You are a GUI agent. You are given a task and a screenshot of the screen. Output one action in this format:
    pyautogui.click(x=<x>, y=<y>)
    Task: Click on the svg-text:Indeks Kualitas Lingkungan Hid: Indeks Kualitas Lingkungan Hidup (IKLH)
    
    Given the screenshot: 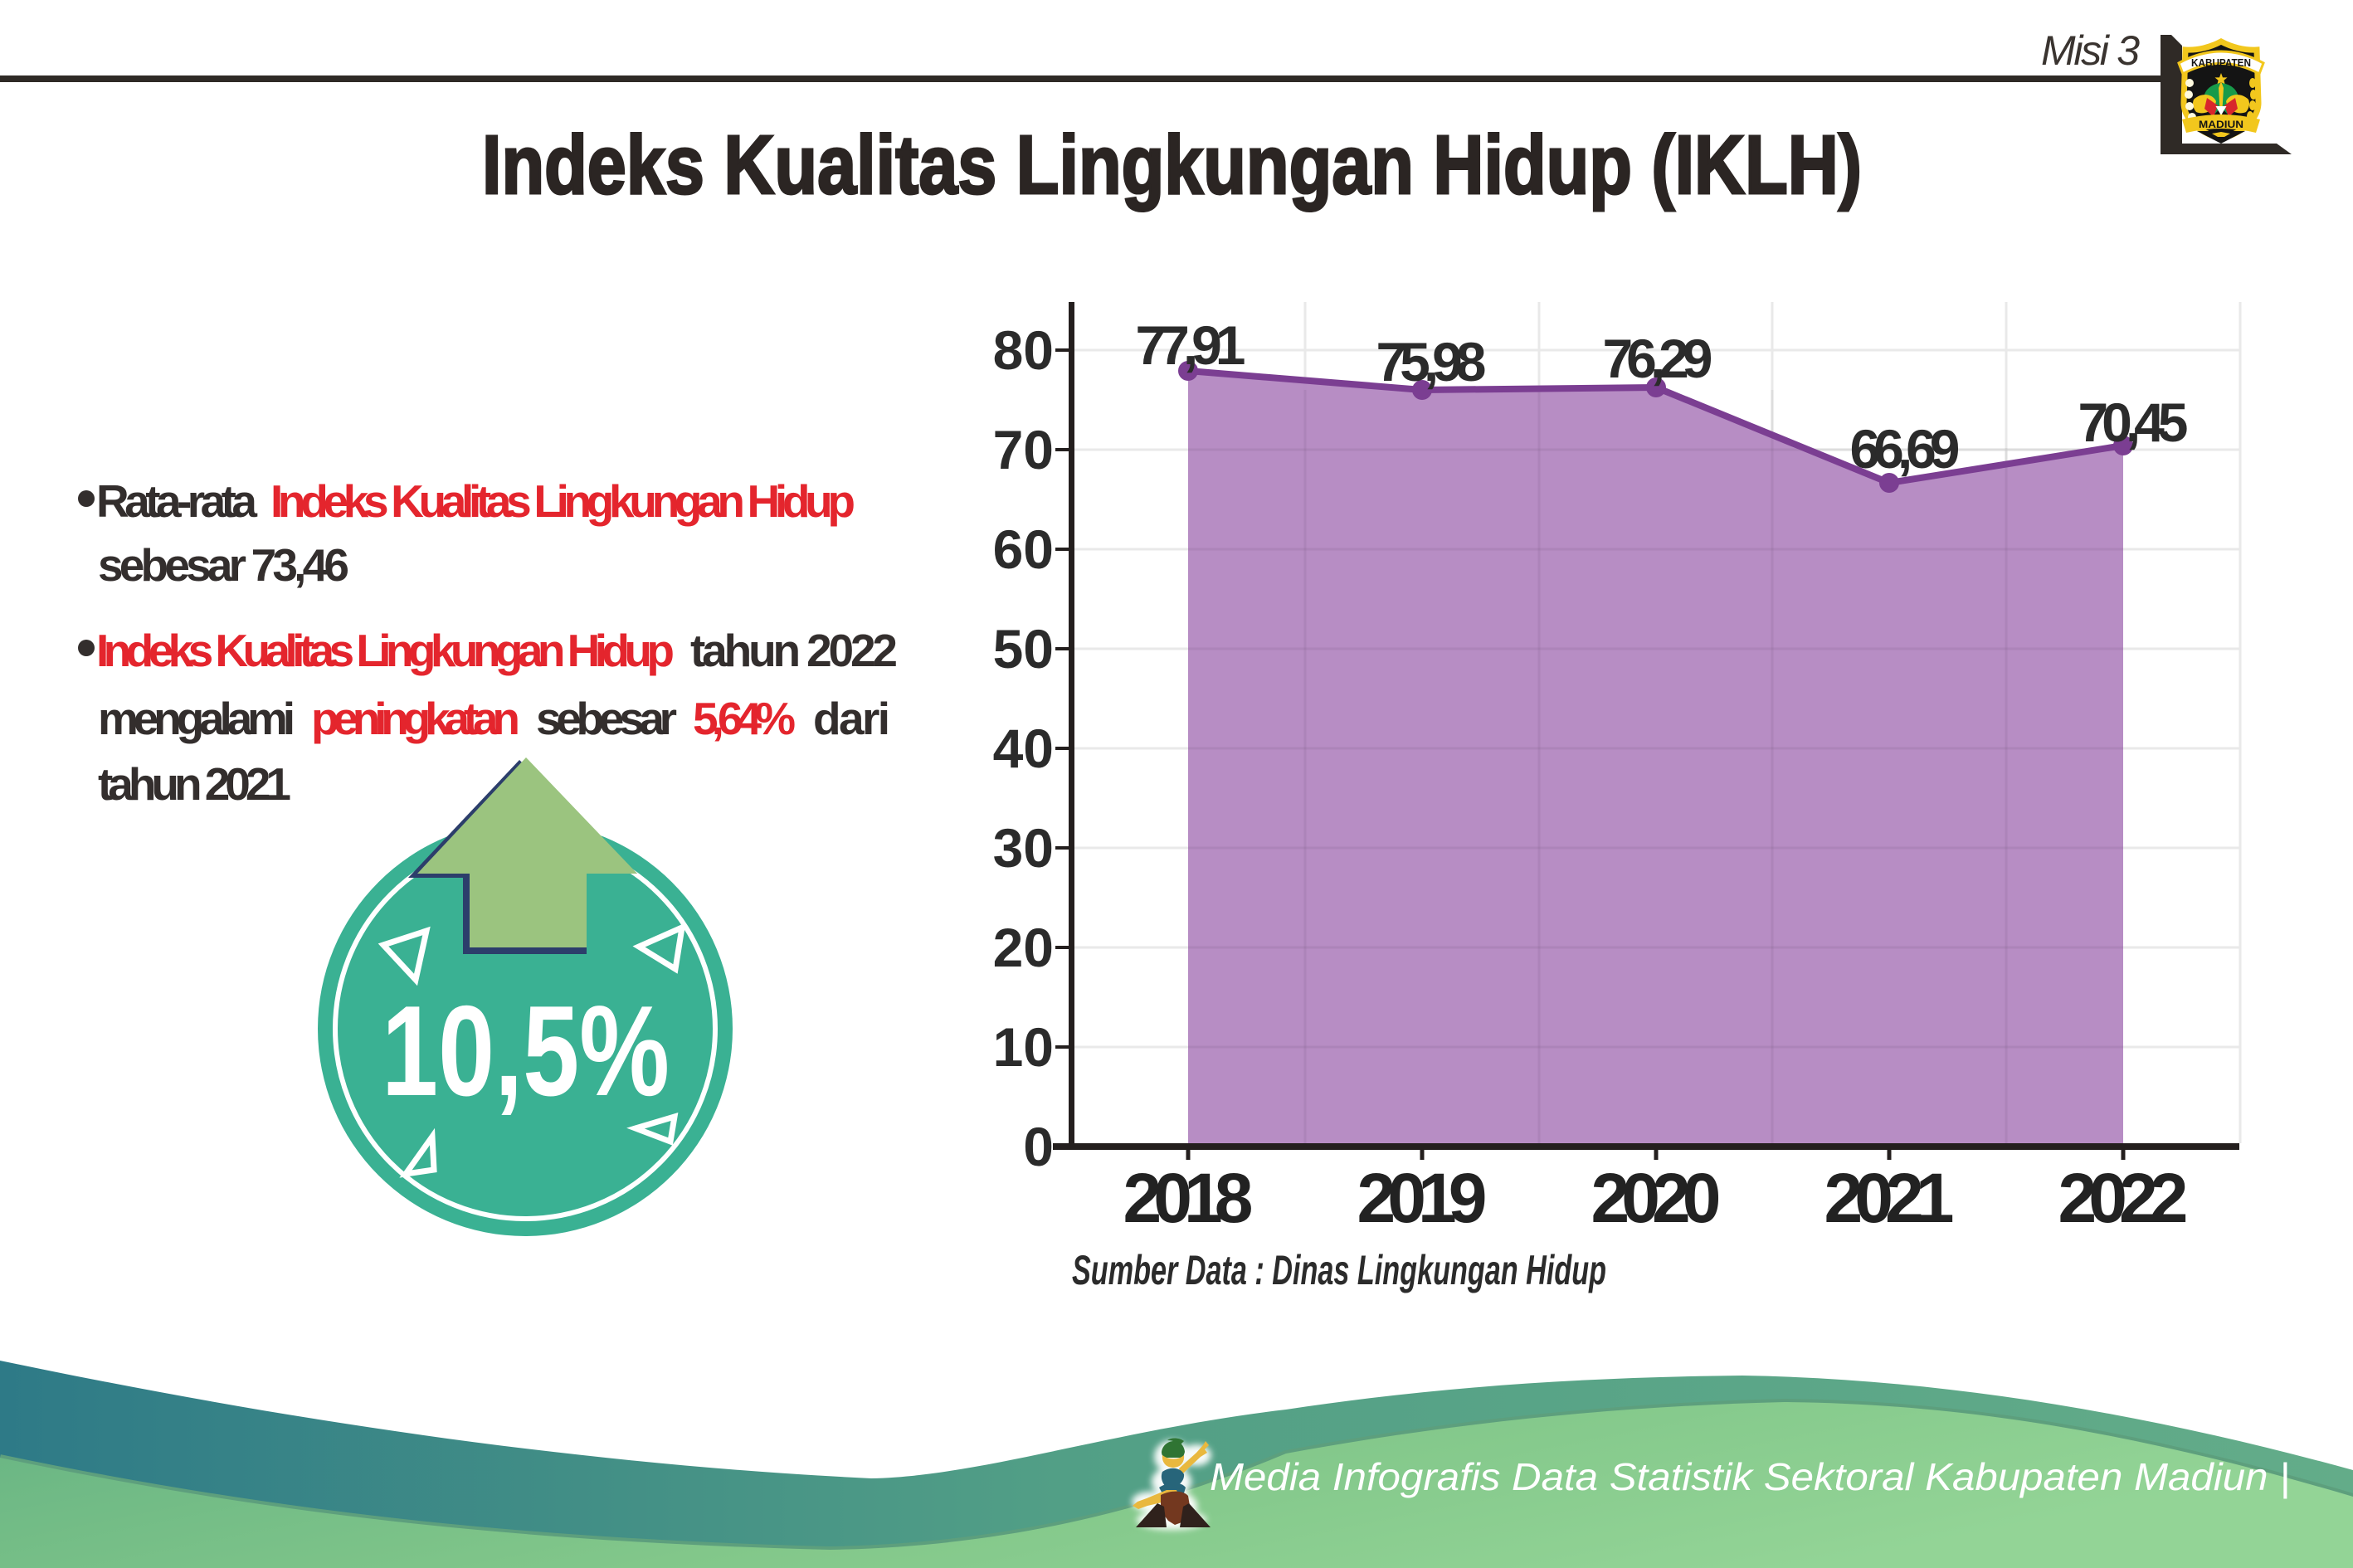 What is the action you would take?
    pyautogui.click(x=1172, y=165)
    